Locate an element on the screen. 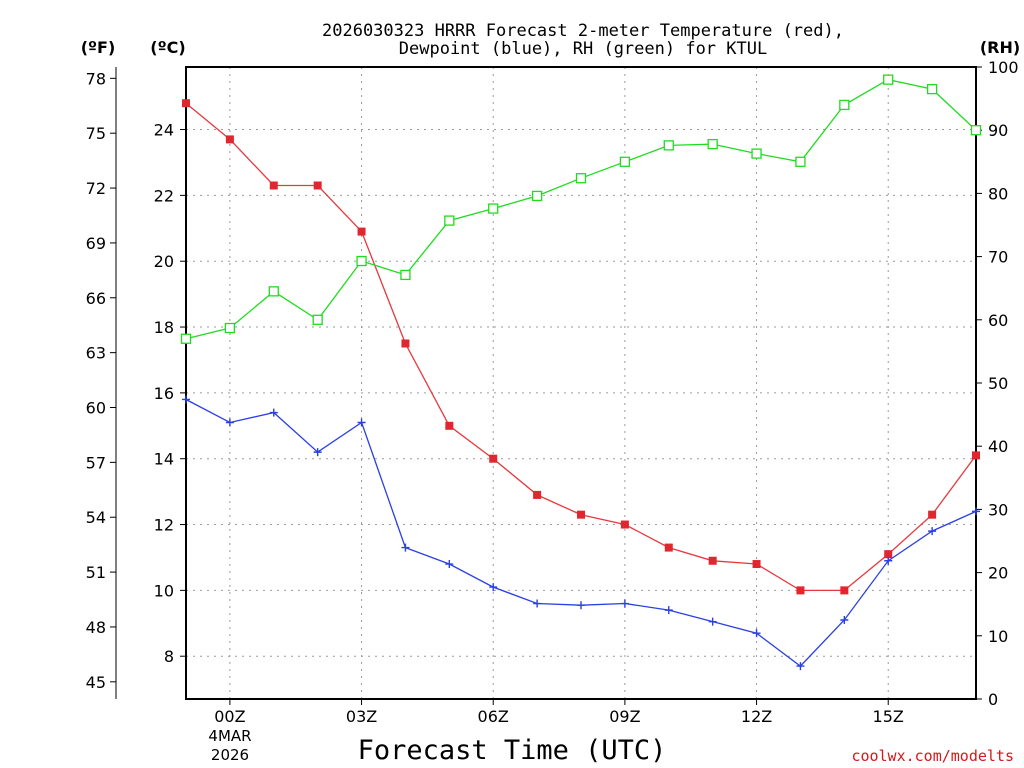  celsius-tick-label: 24 is located at coordinates (164, 130).